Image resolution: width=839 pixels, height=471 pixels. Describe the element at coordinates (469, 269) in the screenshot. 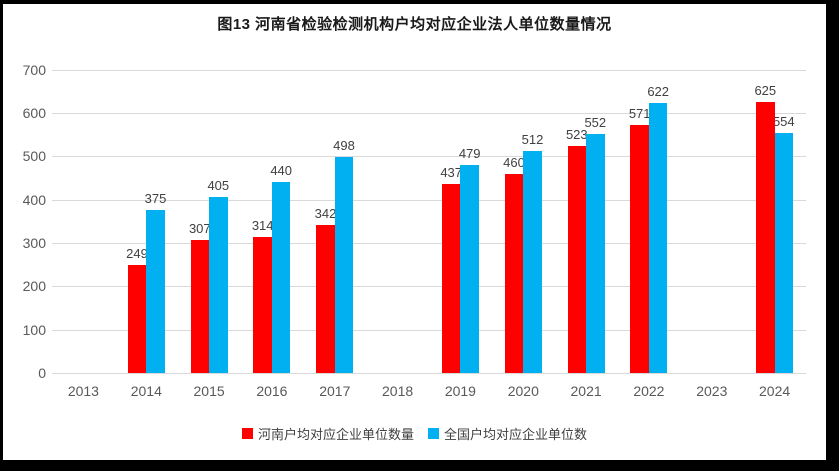

I see `bar-2019-s1` at that location.